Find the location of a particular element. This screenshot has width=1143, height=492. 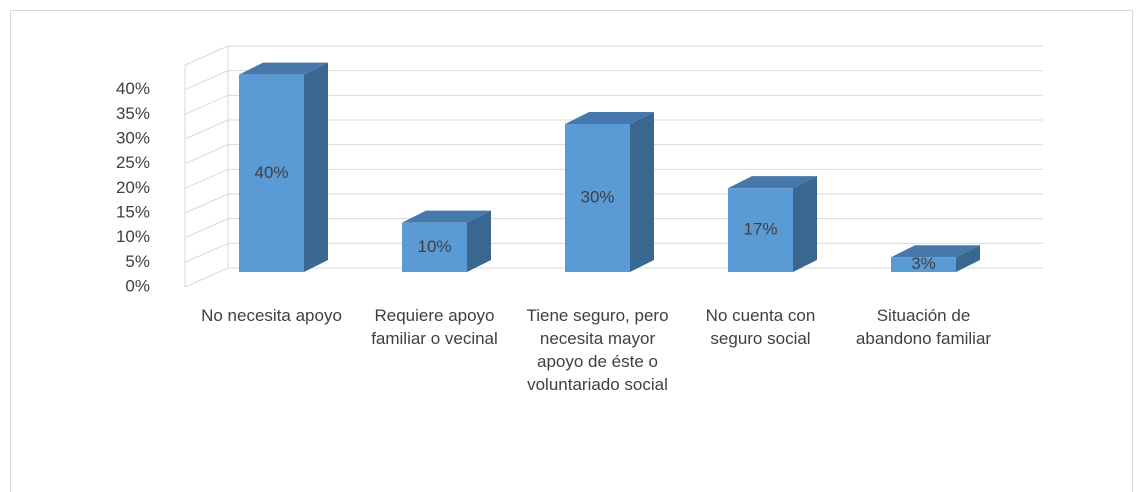

y-tick-label: 5% is located at coordinates (137, 261).